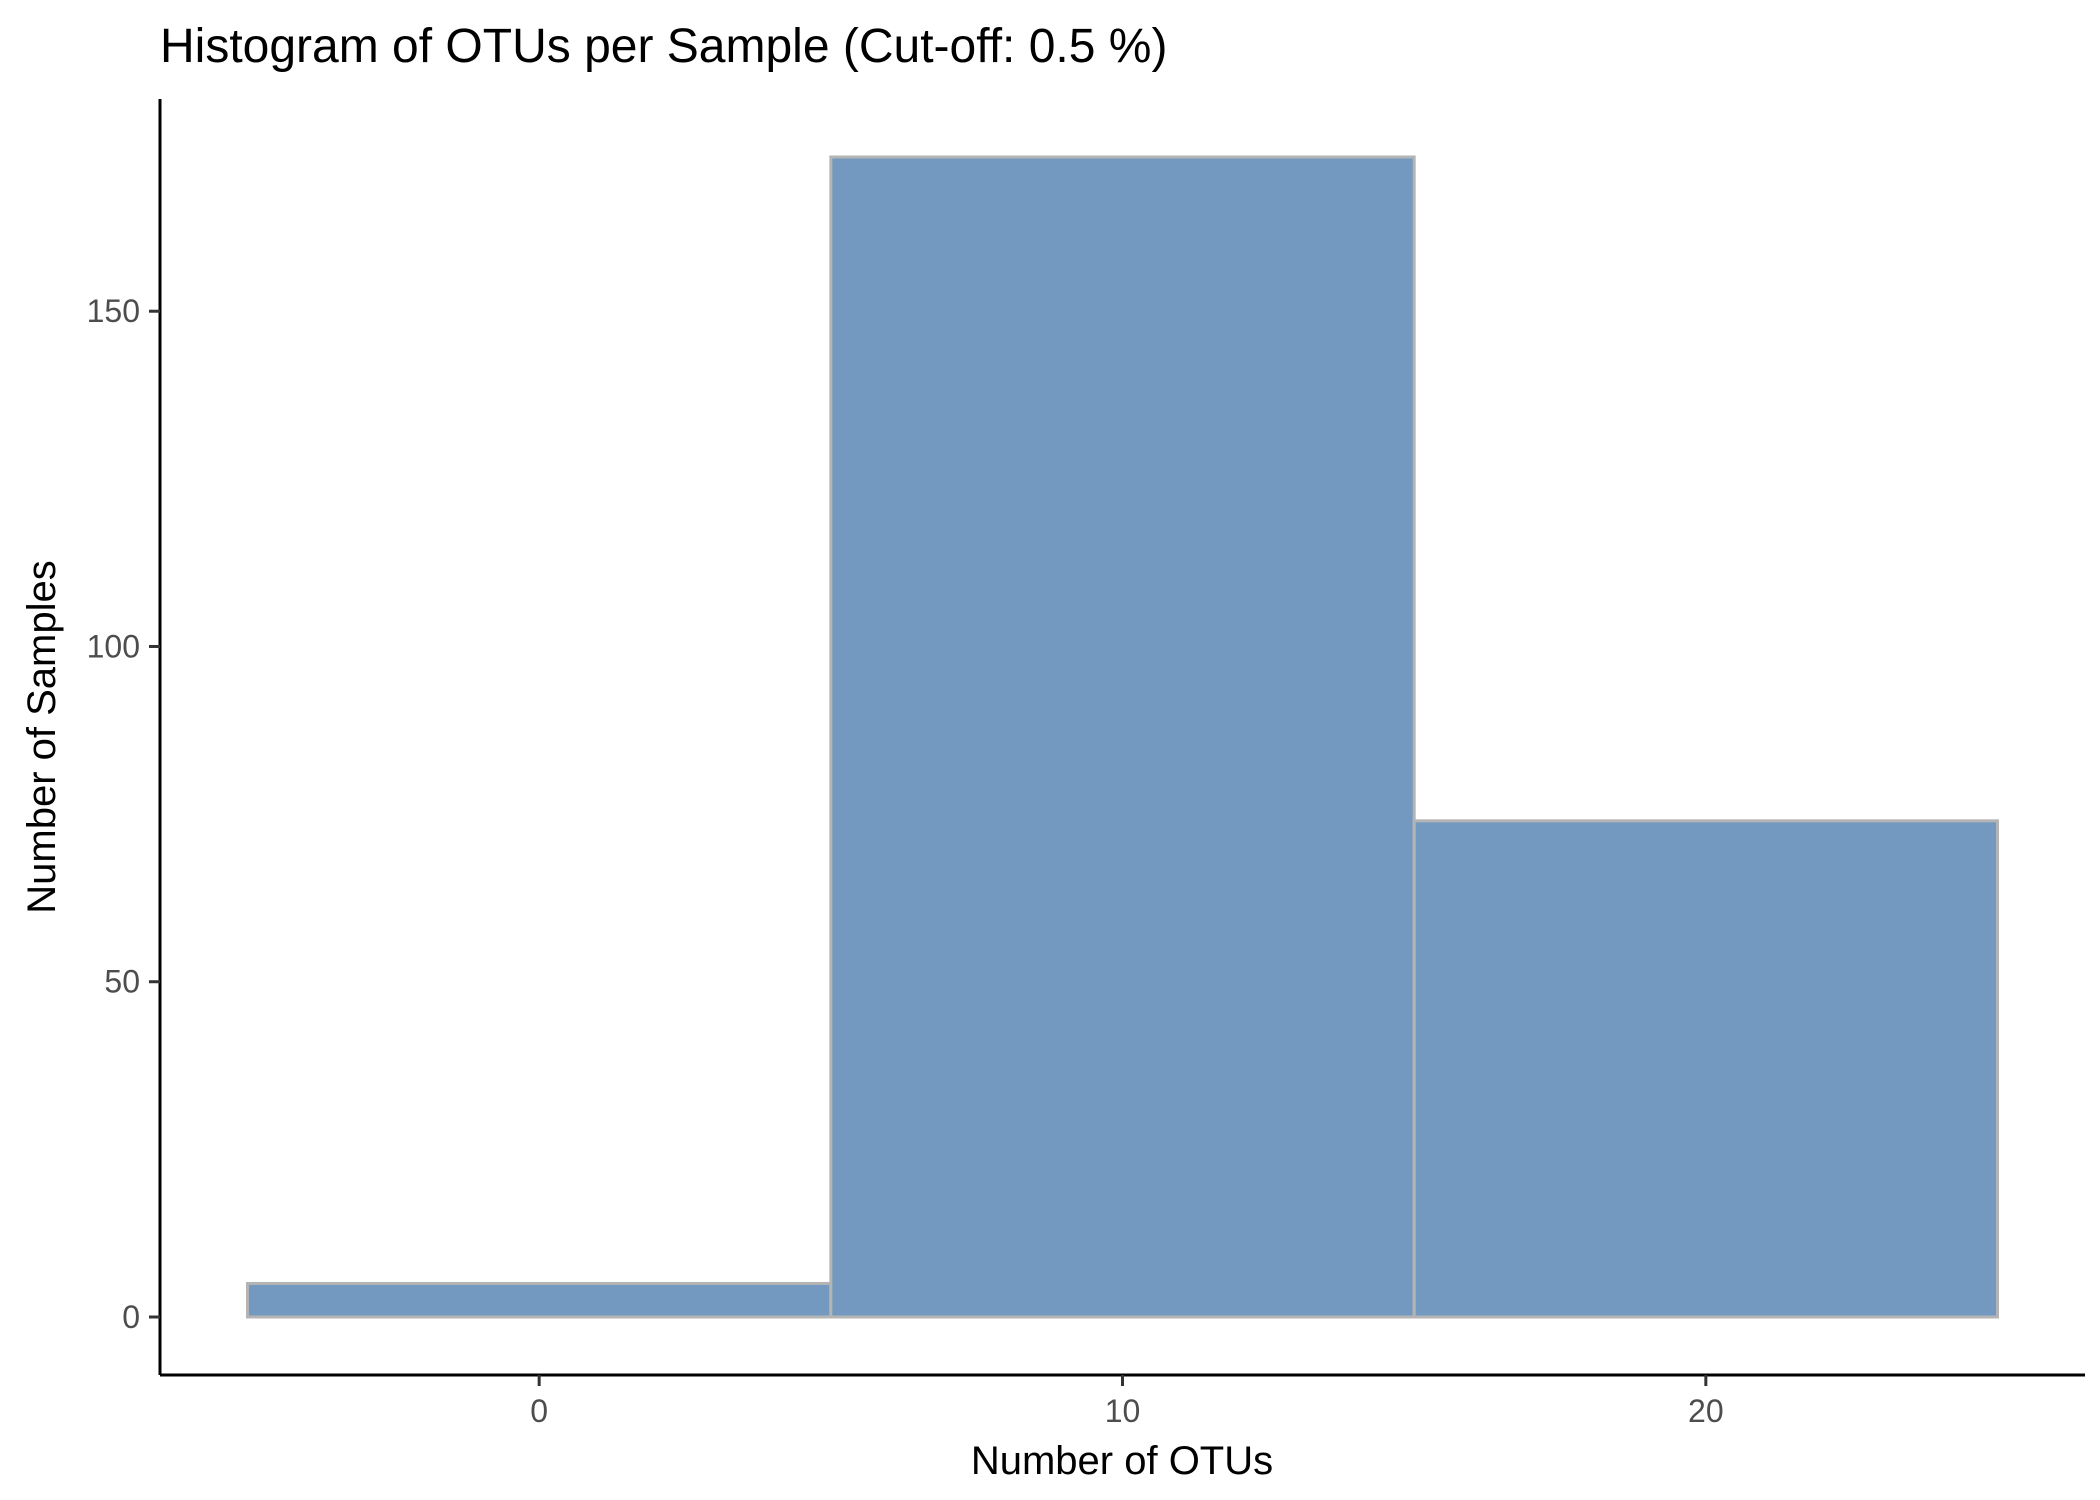  I want to click on x-ticks-group: 0 10 20, so click(1127, 1402).